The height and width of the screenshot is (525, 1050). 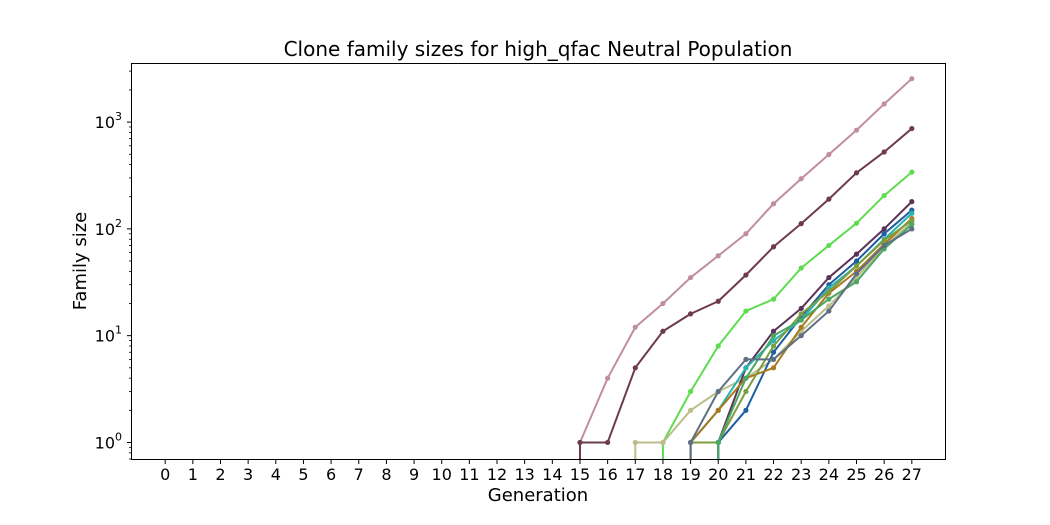 What do you see at coordinates (607, 474) in the screenshot?
I see `x-tick-label: 16` at bounding box center [607, 474].